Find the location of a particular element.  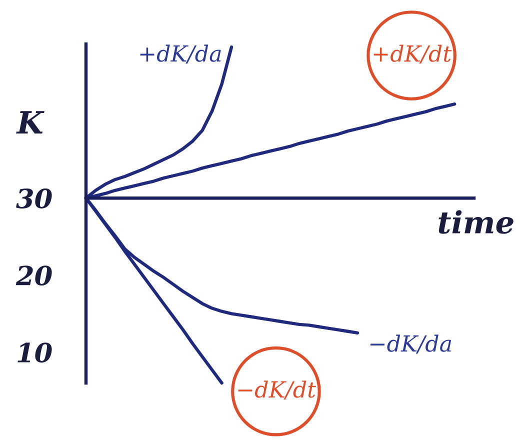

y-axis-title: K is located at coordinates (30, 122).